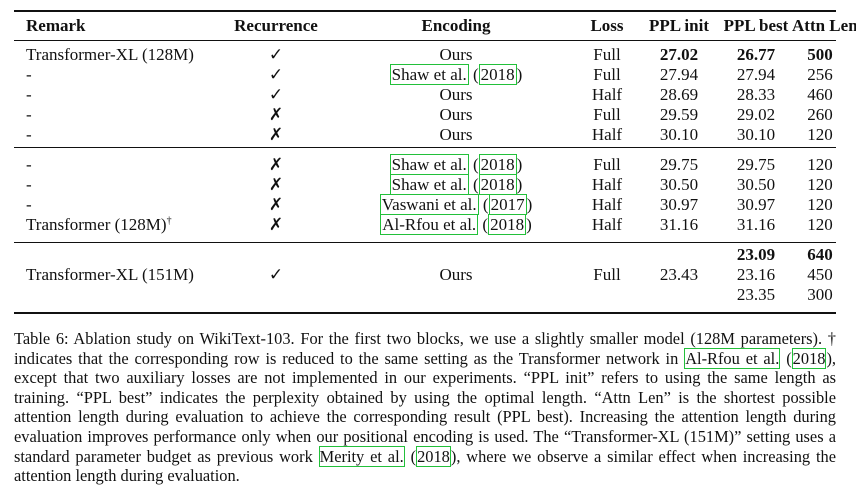 The width and height of the screenshot is (856, 504). I want to click on ppl-init-cell: 30.97, so click(679, 204).